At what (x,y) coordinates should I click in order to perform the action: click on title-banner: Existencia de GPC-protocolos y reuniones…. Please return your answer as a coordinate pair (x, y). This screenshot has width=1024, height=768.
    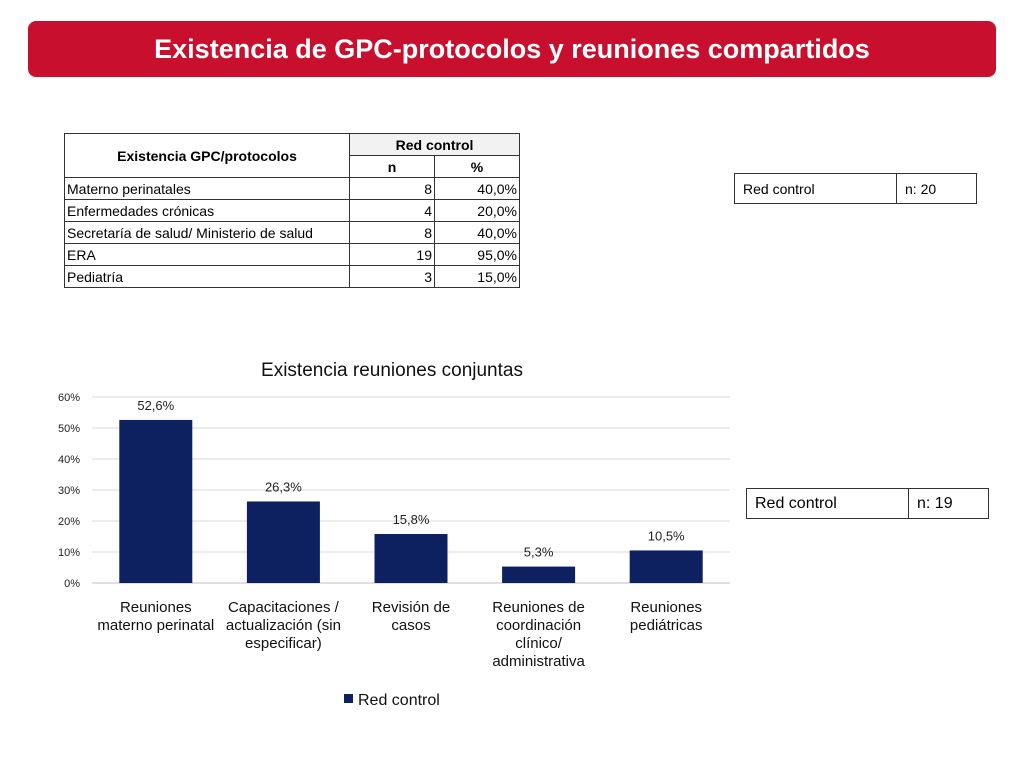
    Looking at the image, I should click on (512, 49).